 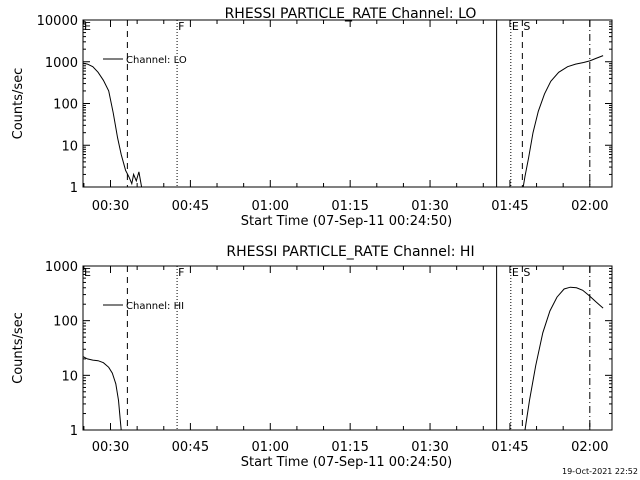 I want to click on legend-label: Channel: HI, so click(x=155, y=306).